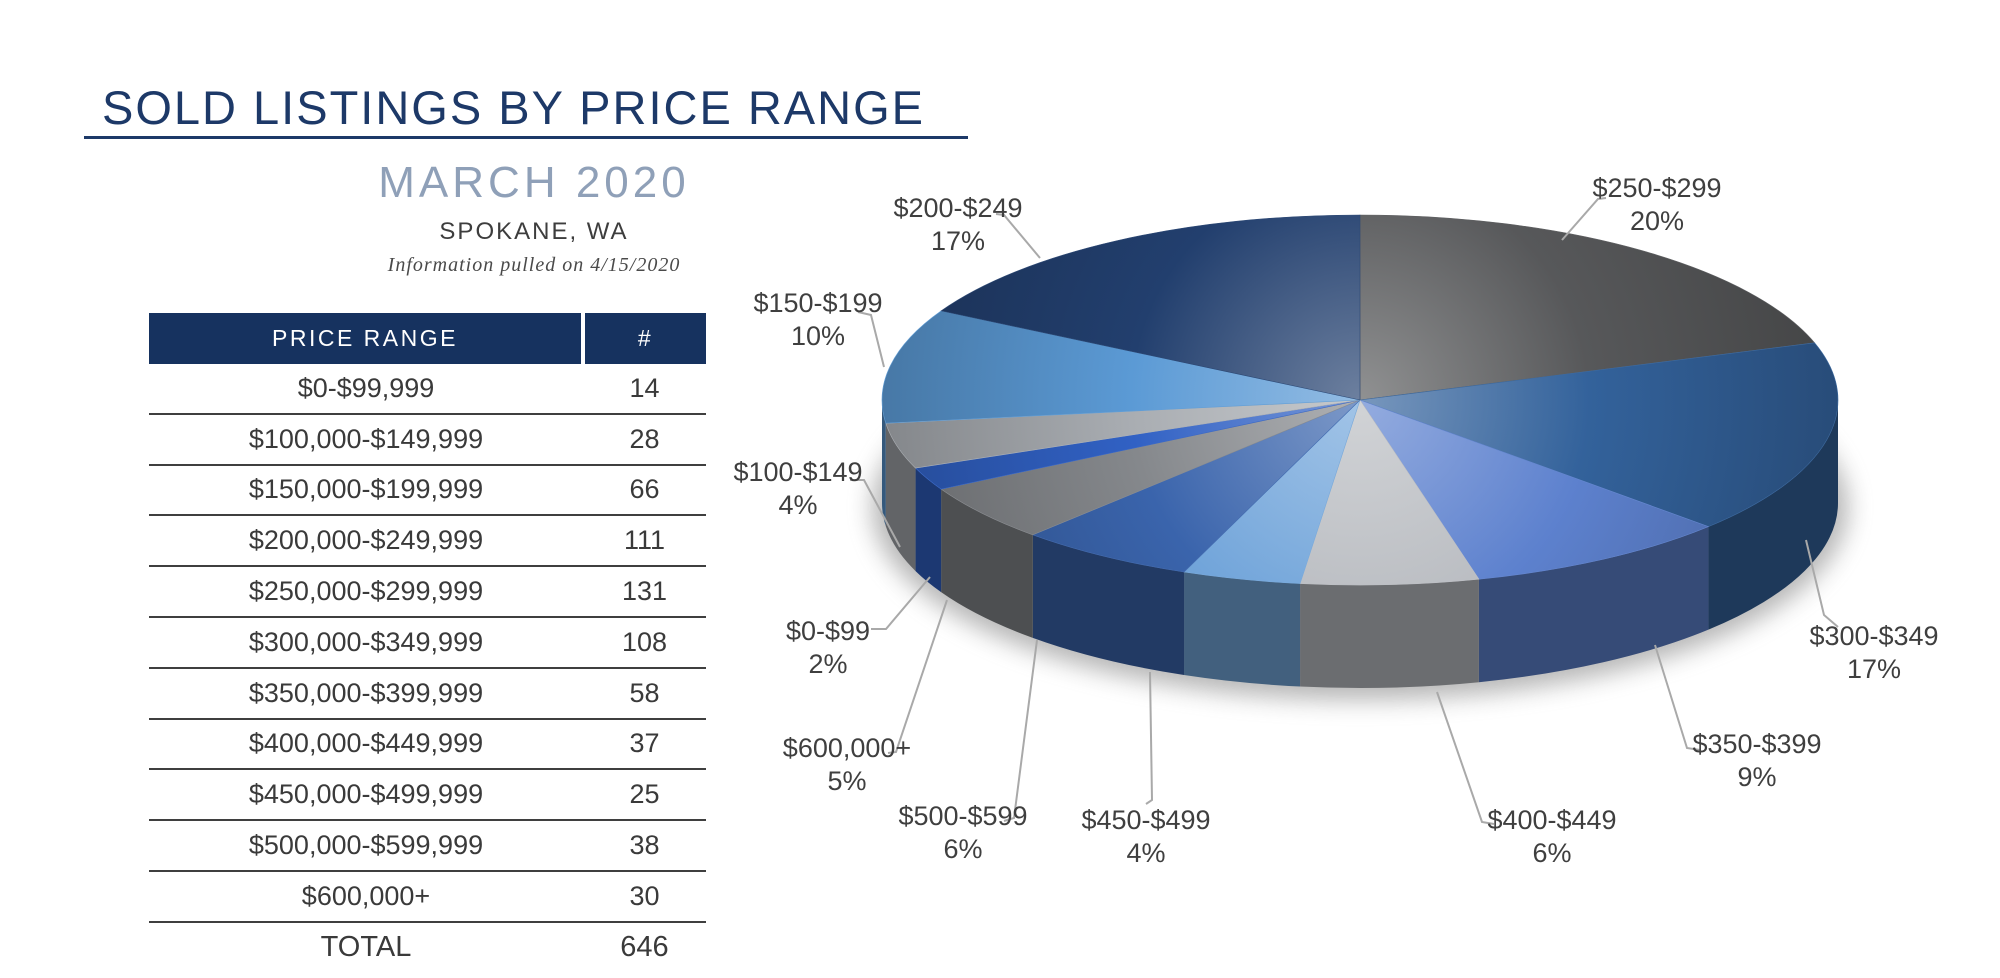 The image size is (2000, 978). Describe the element at coordinates (366, 896) in the screenshot. I see `price-range-cell: $600,000+` at that location.